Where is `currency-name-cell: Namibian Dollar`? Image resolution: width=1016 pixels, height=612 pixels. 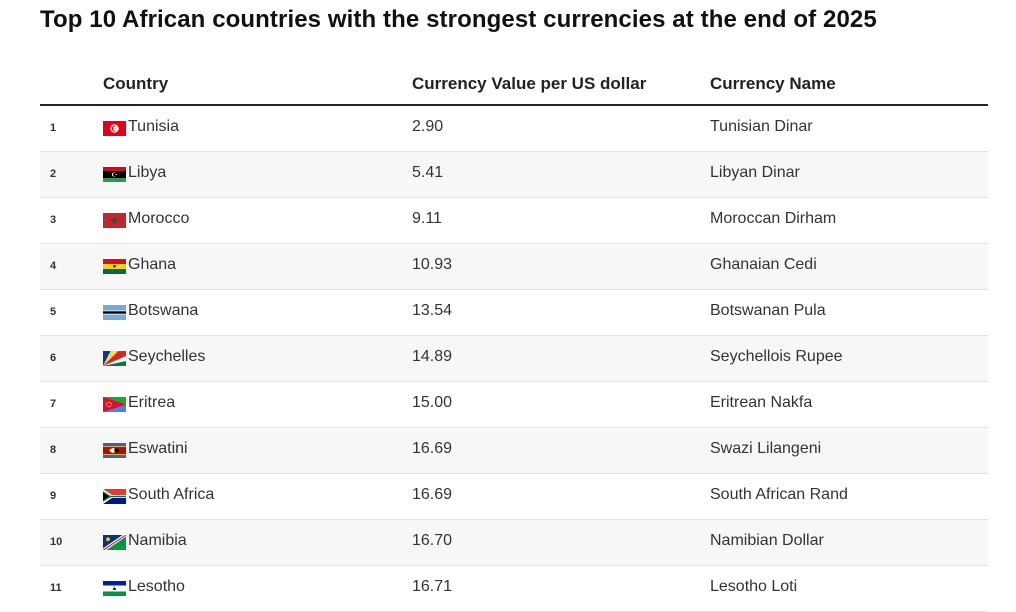
currency-name-cell: Namibian Dollar is located at coordinates (767, 540).